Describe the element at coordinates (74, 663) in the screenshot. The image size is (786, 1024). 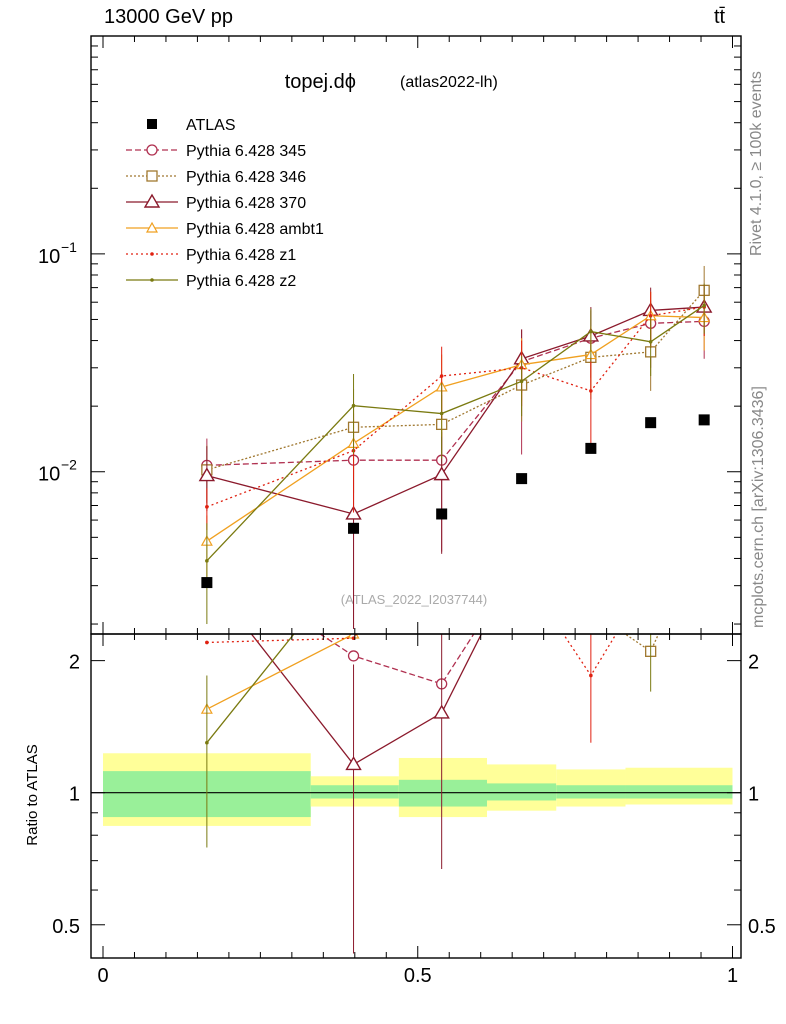
I see `ratio-tick-label-left: 2` at that location.